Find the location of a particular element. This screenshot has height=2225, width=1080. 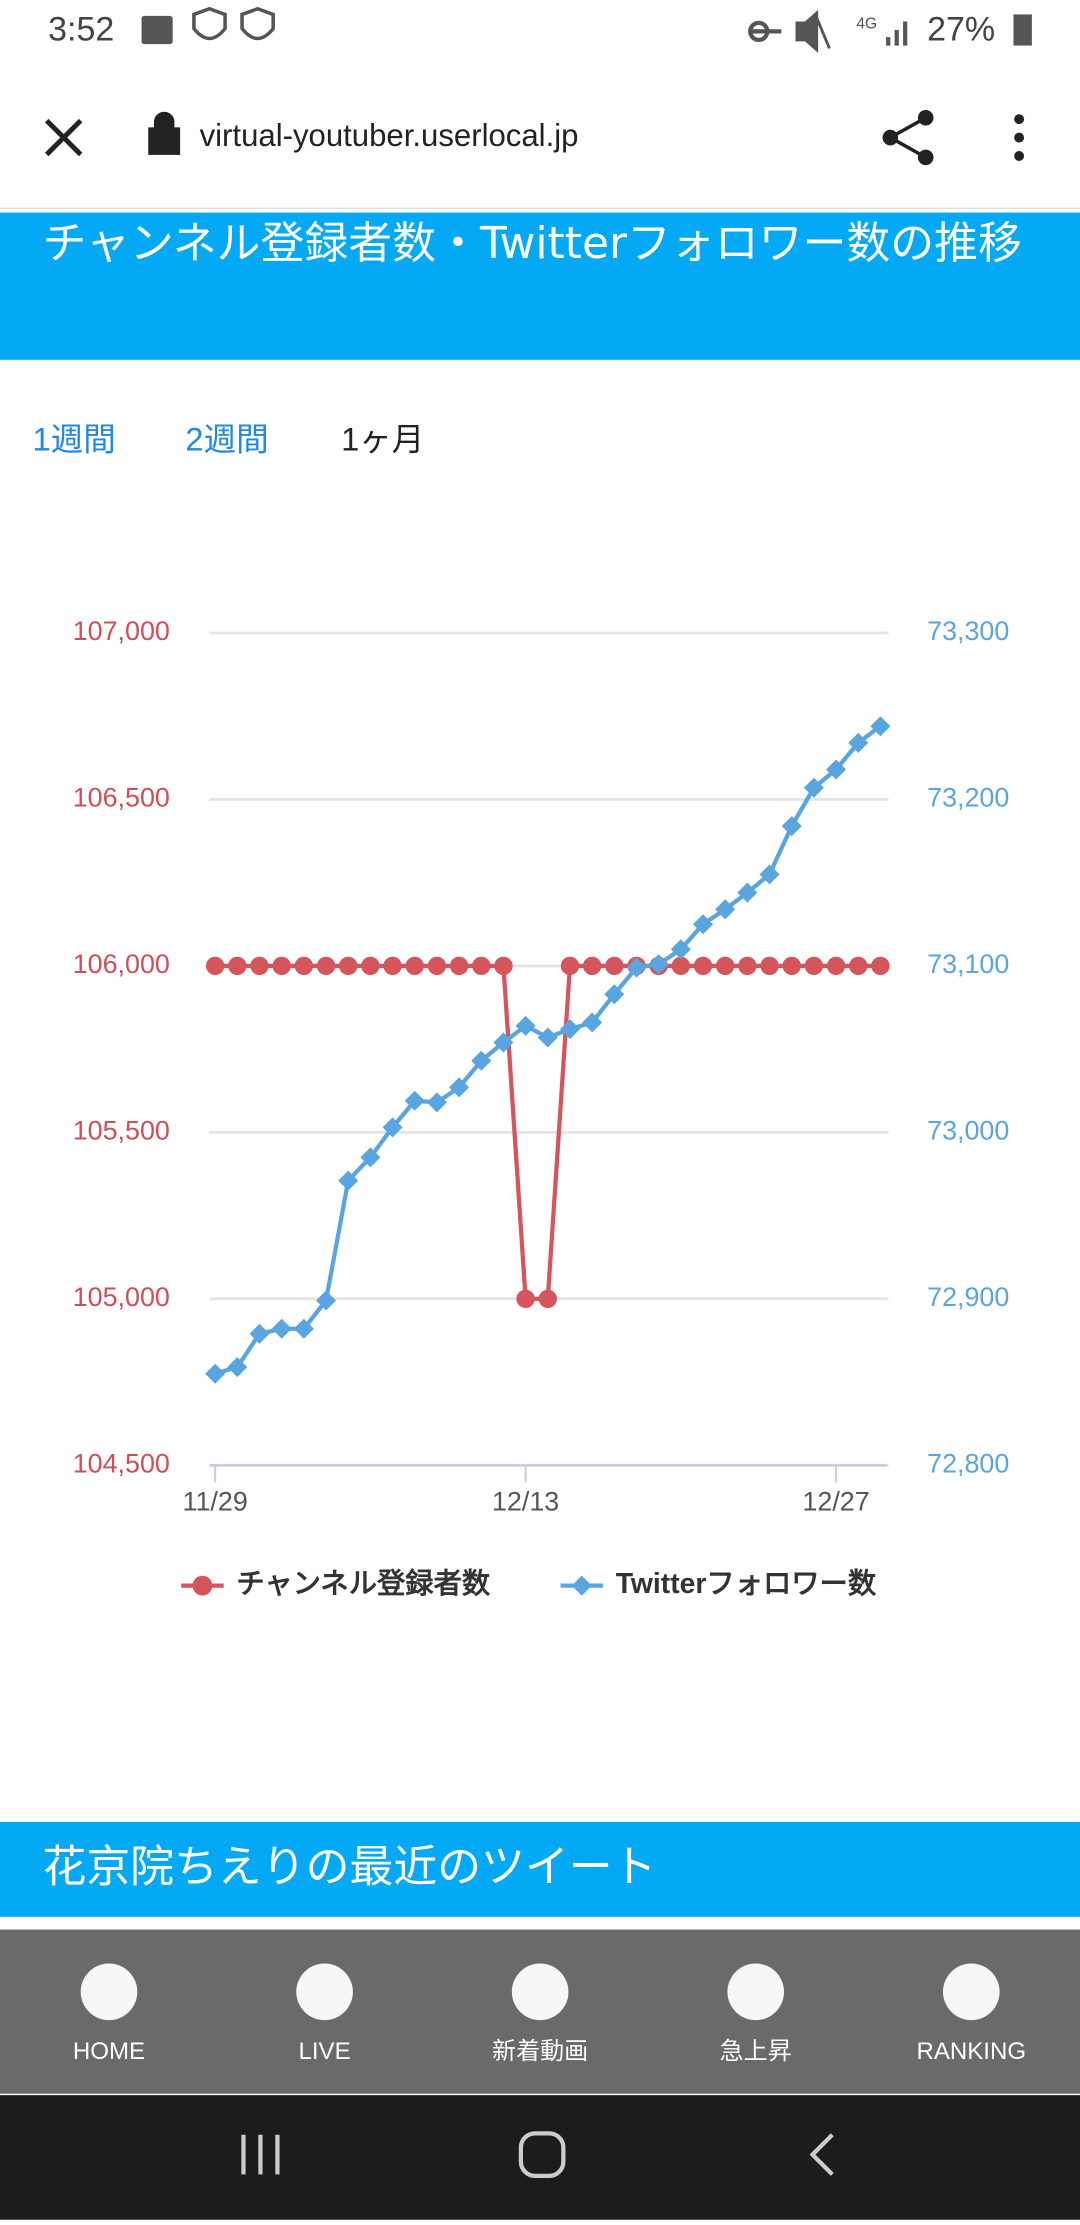

recents-button is located at coordinates (260, 2154).